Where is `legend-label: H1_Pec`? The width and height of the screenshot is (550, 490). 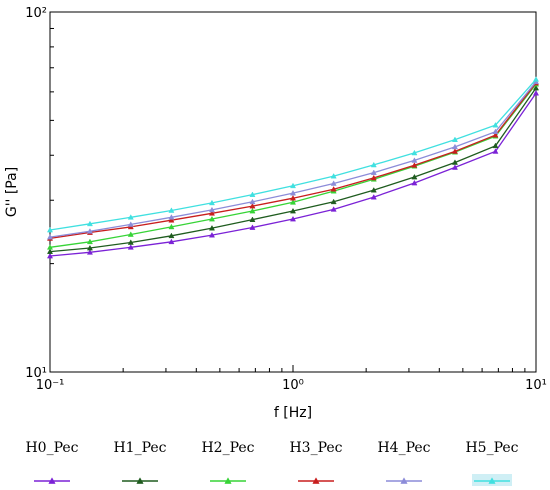 legend-label: H1_Pec is located at coordinates (139, 448).